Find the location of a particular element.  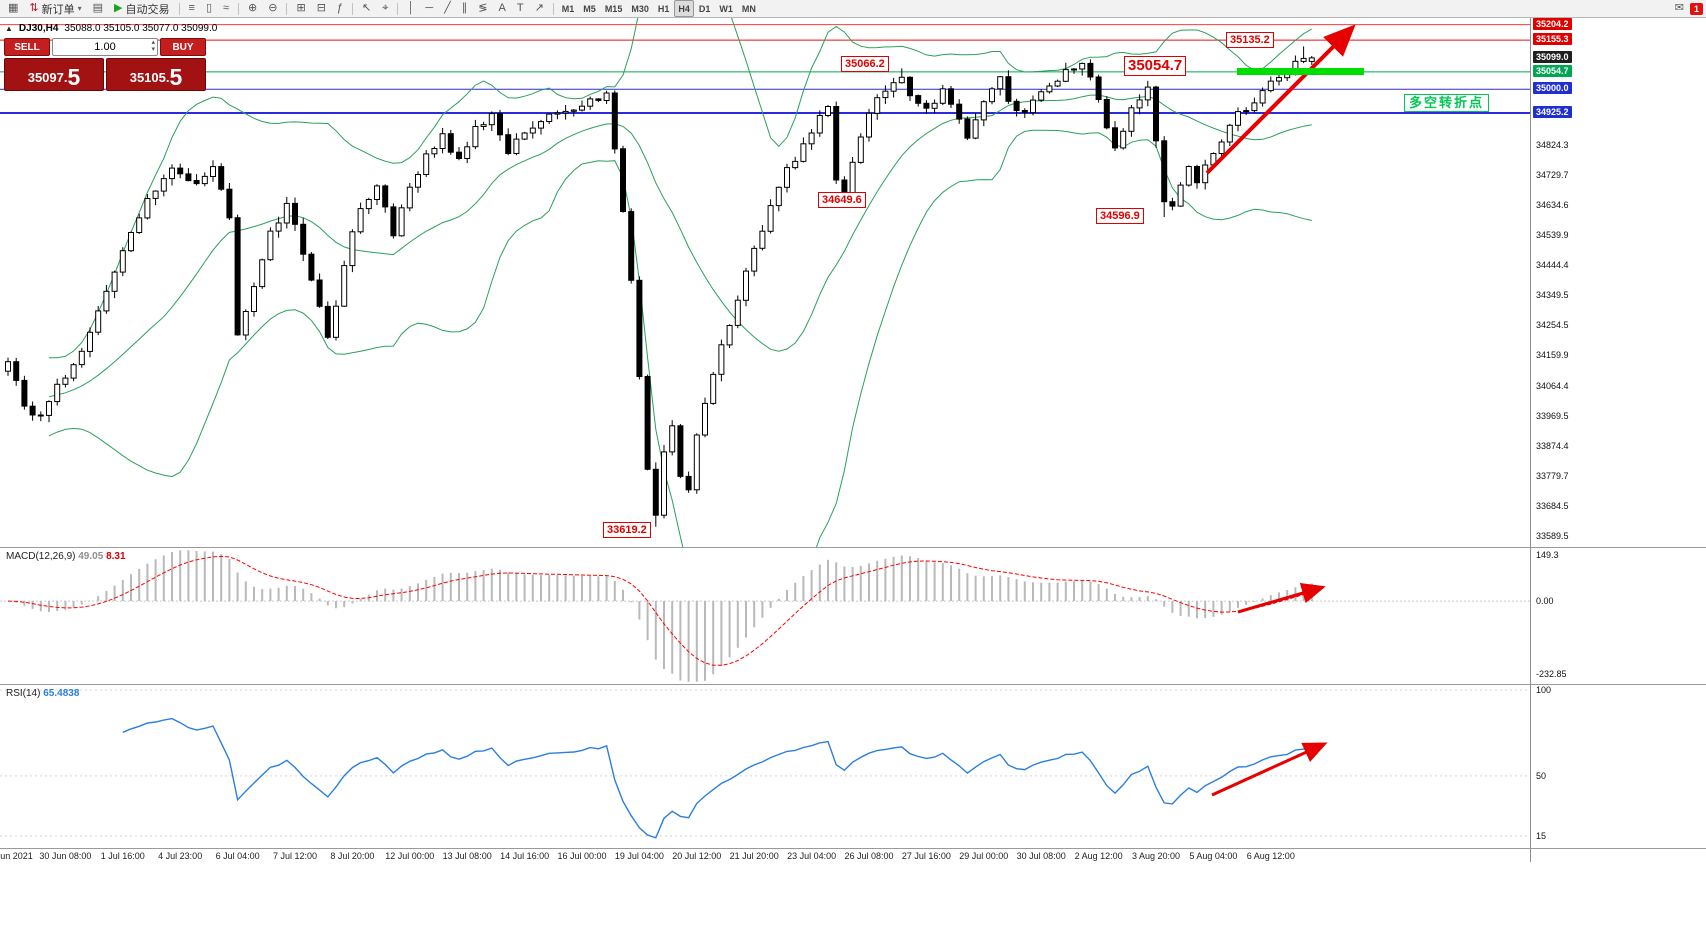

pane-separator-macd is located at coordinates (853, 547).